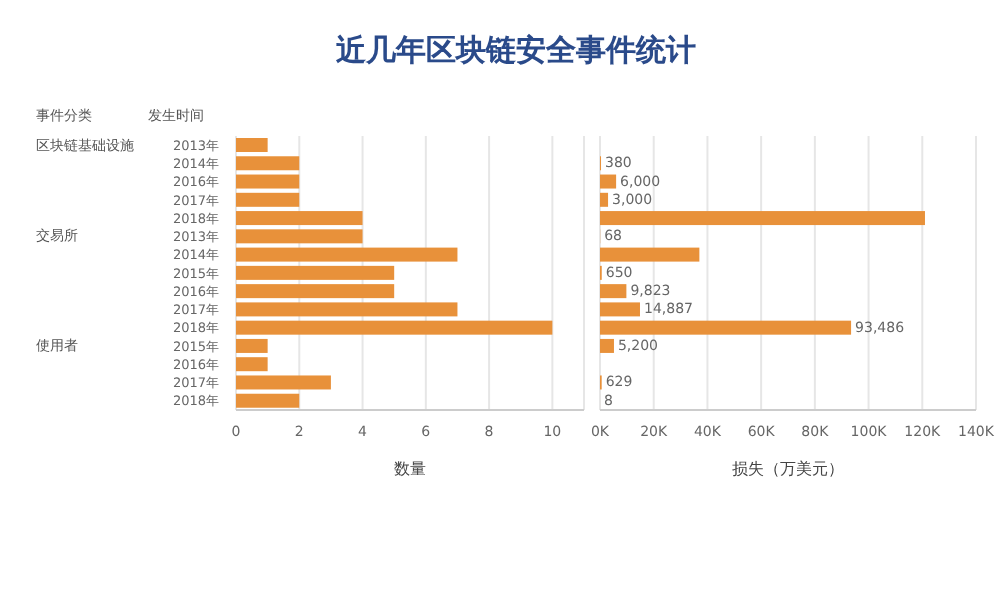 Image resolution: width=1000 pixels, height=600 pixels. I want to click on x-axis-title: 损失（万美元）, so click(788, 469).